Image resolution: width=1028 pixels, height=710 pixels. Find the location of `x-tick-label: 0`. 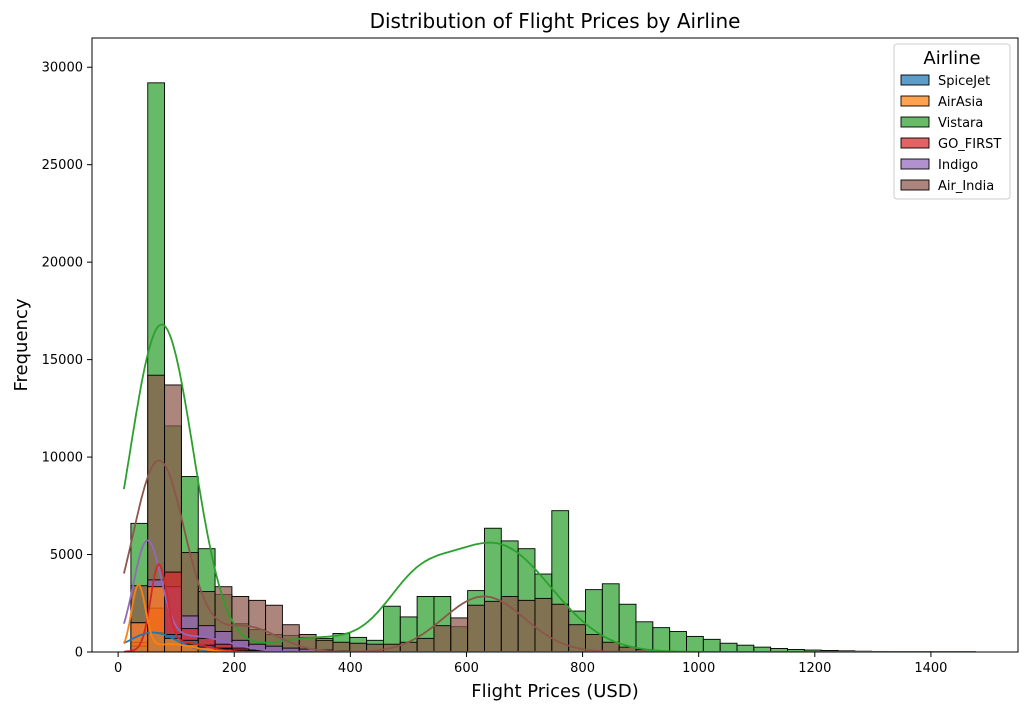

x-tick-label: 0 is located at coordinates (118, 668).